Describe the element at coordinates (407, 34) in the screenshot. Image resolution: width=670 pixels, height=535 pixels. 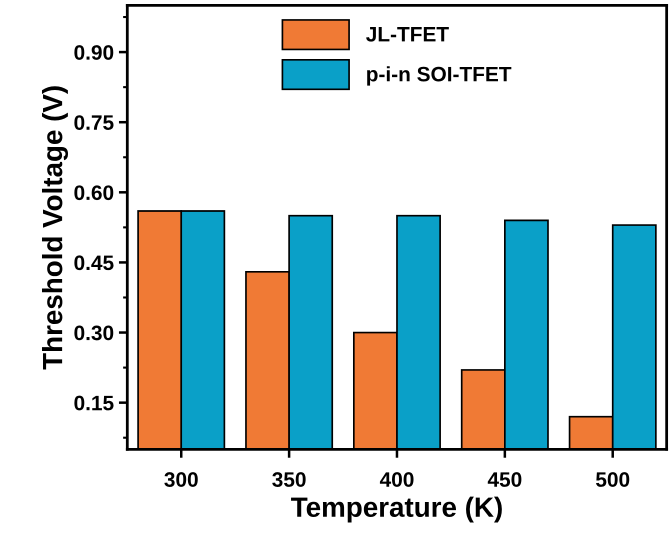
I see `legend-label: JL-TFET` at that location.